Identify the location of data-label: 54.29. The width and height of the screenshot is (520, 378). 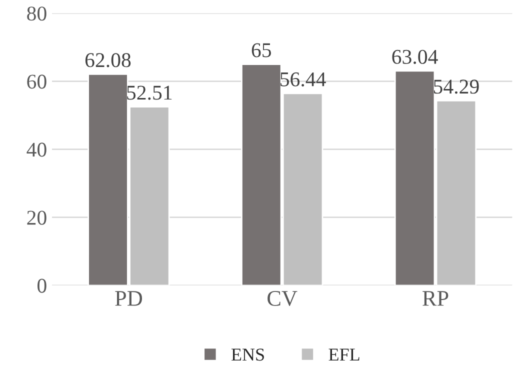
(456, 87).